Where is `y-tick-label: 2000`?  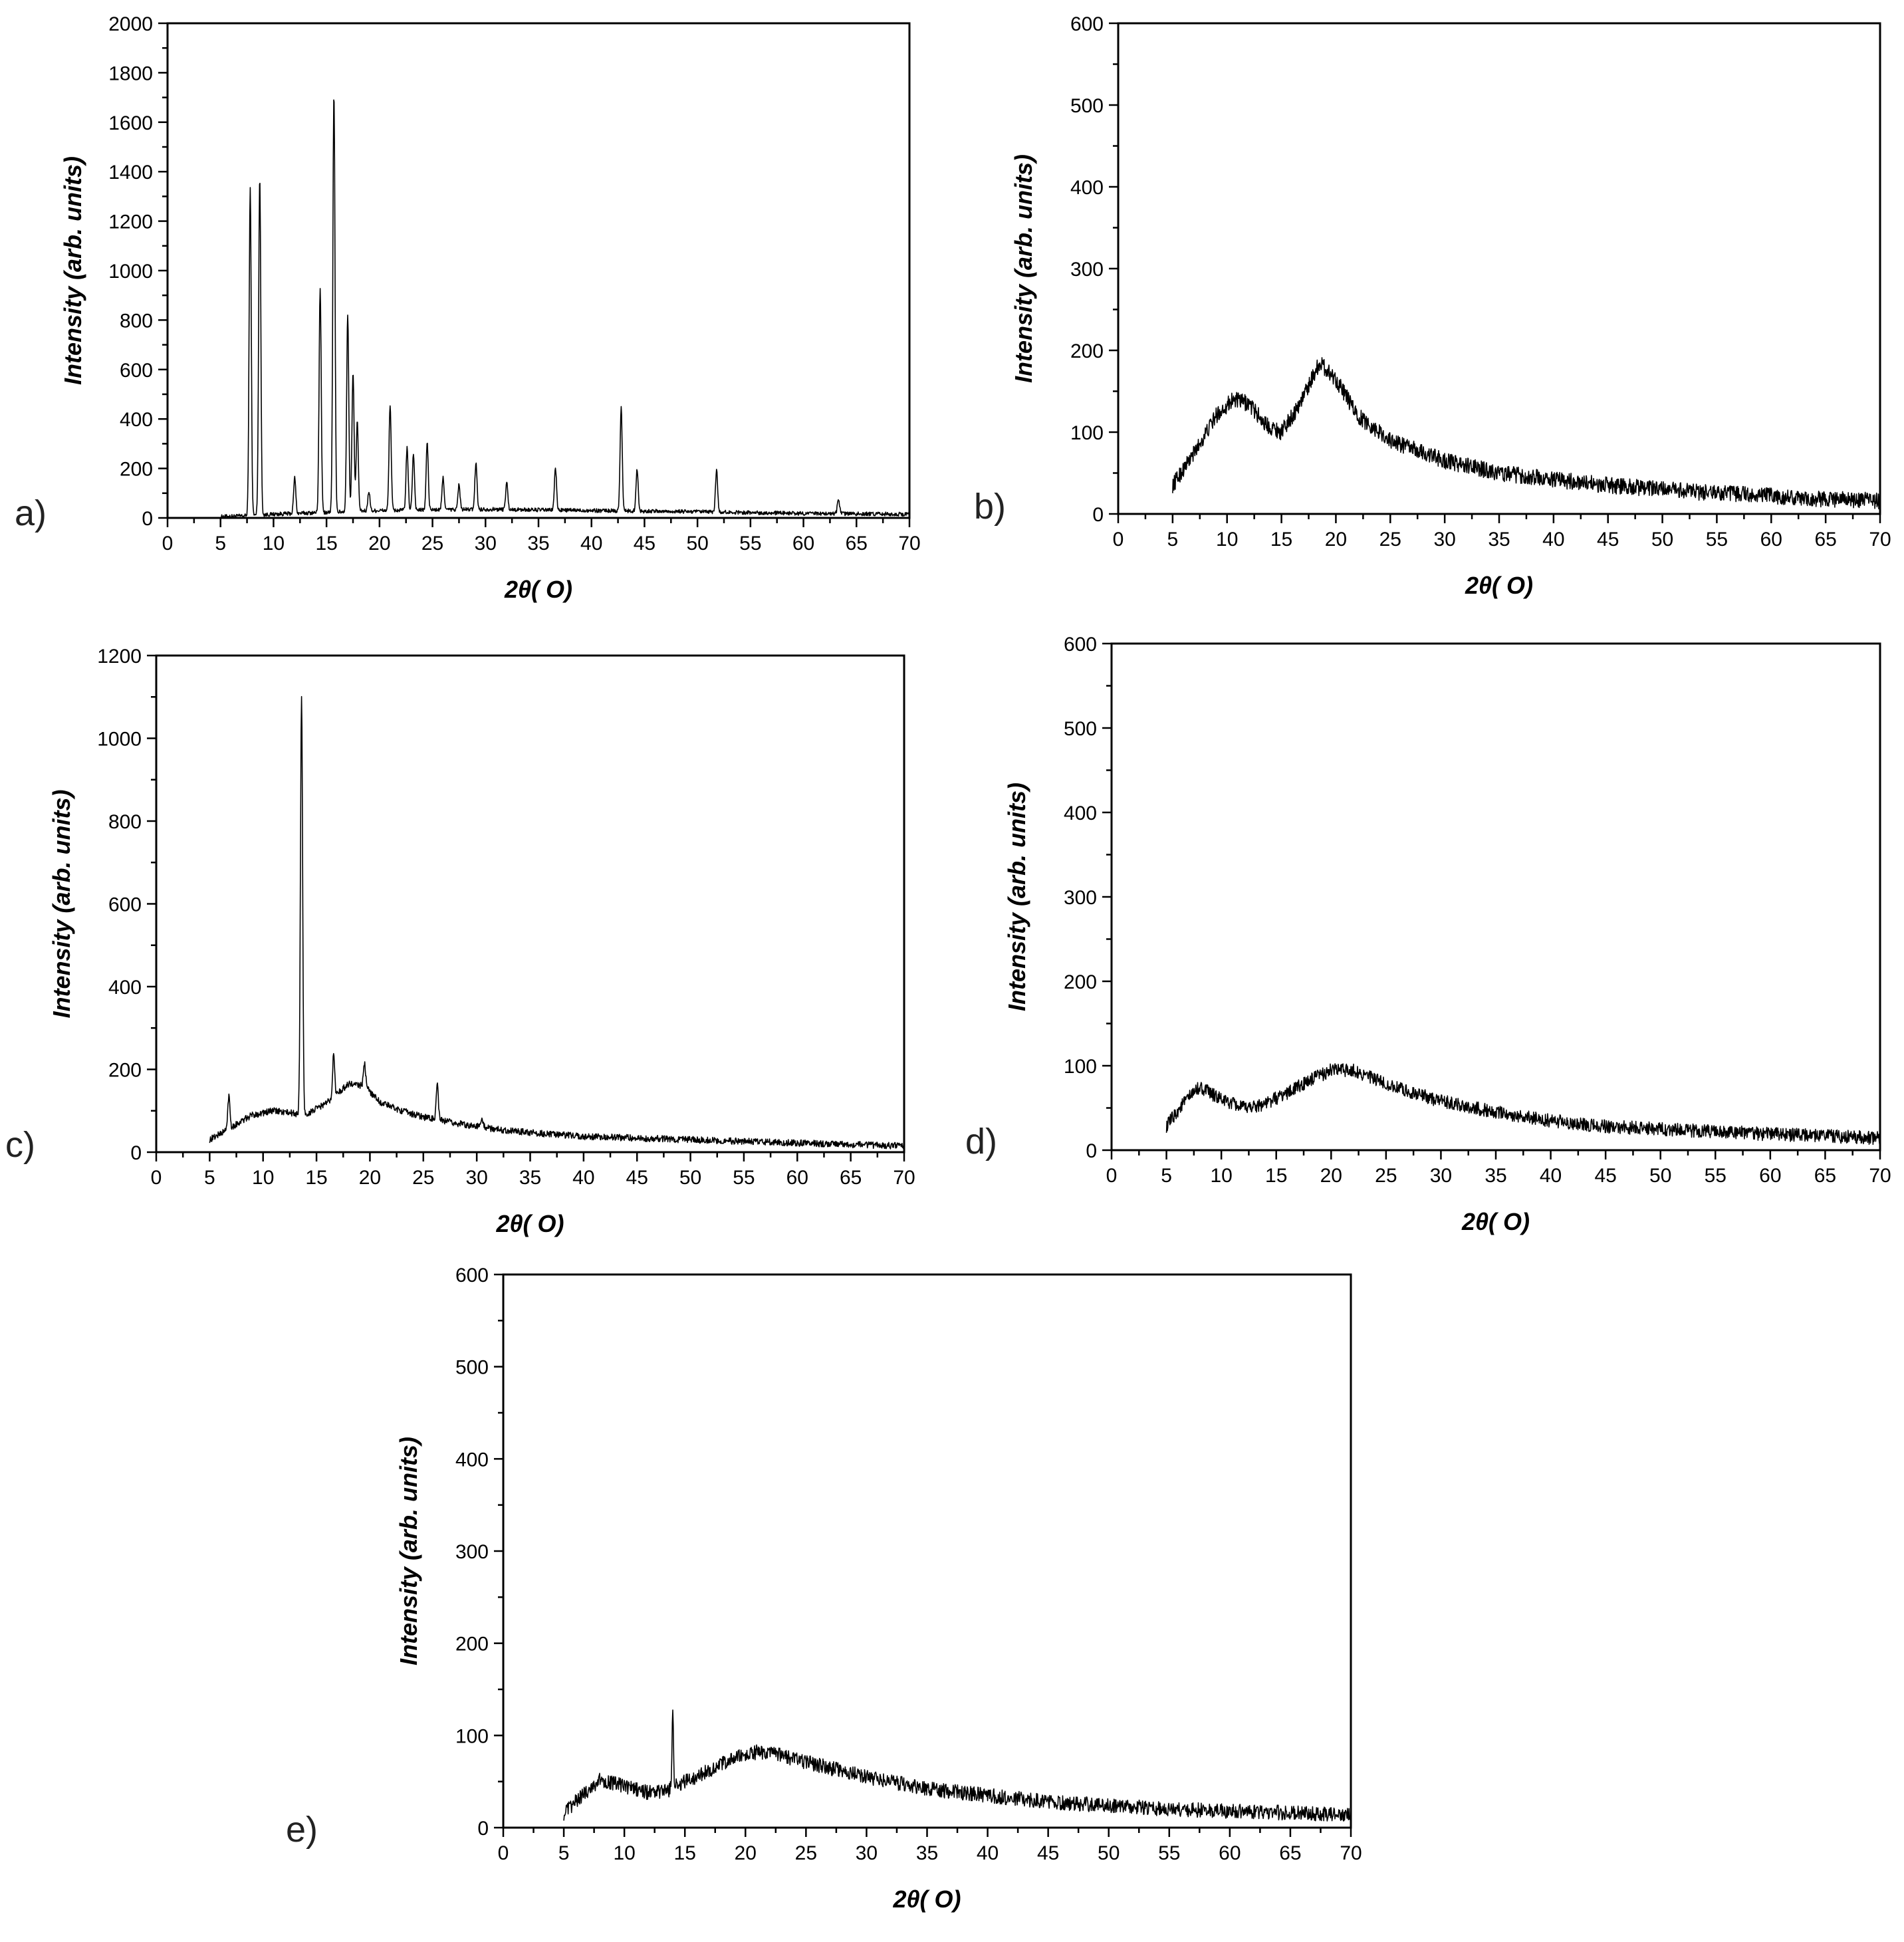
y-tick-label: 2000 is located at coordinates (130, 24).